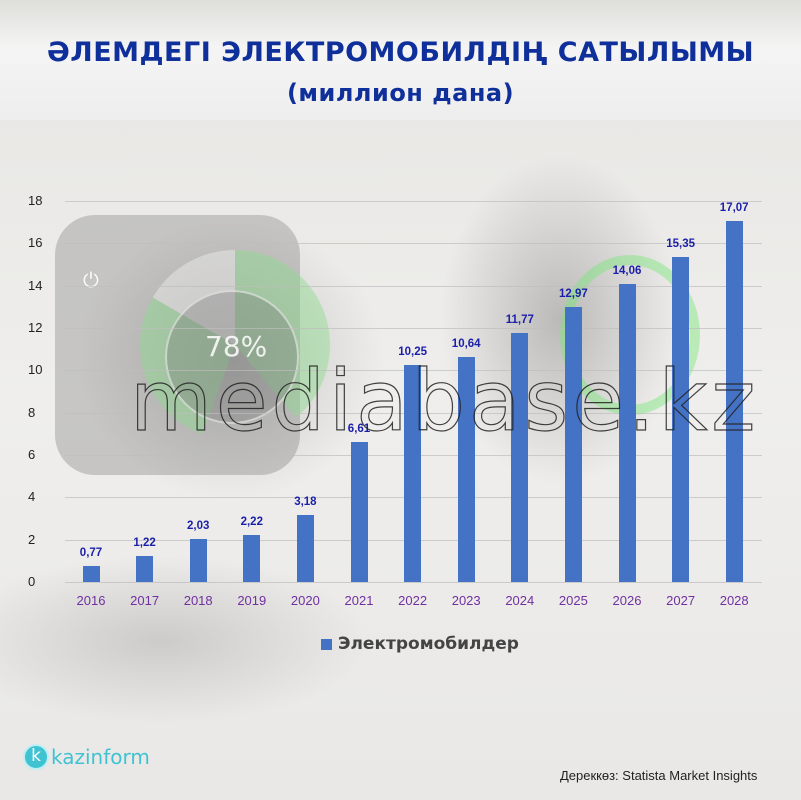  Describe the element at coordinates (305, 548) in the screenshot. I see `bar-2020` at that location.